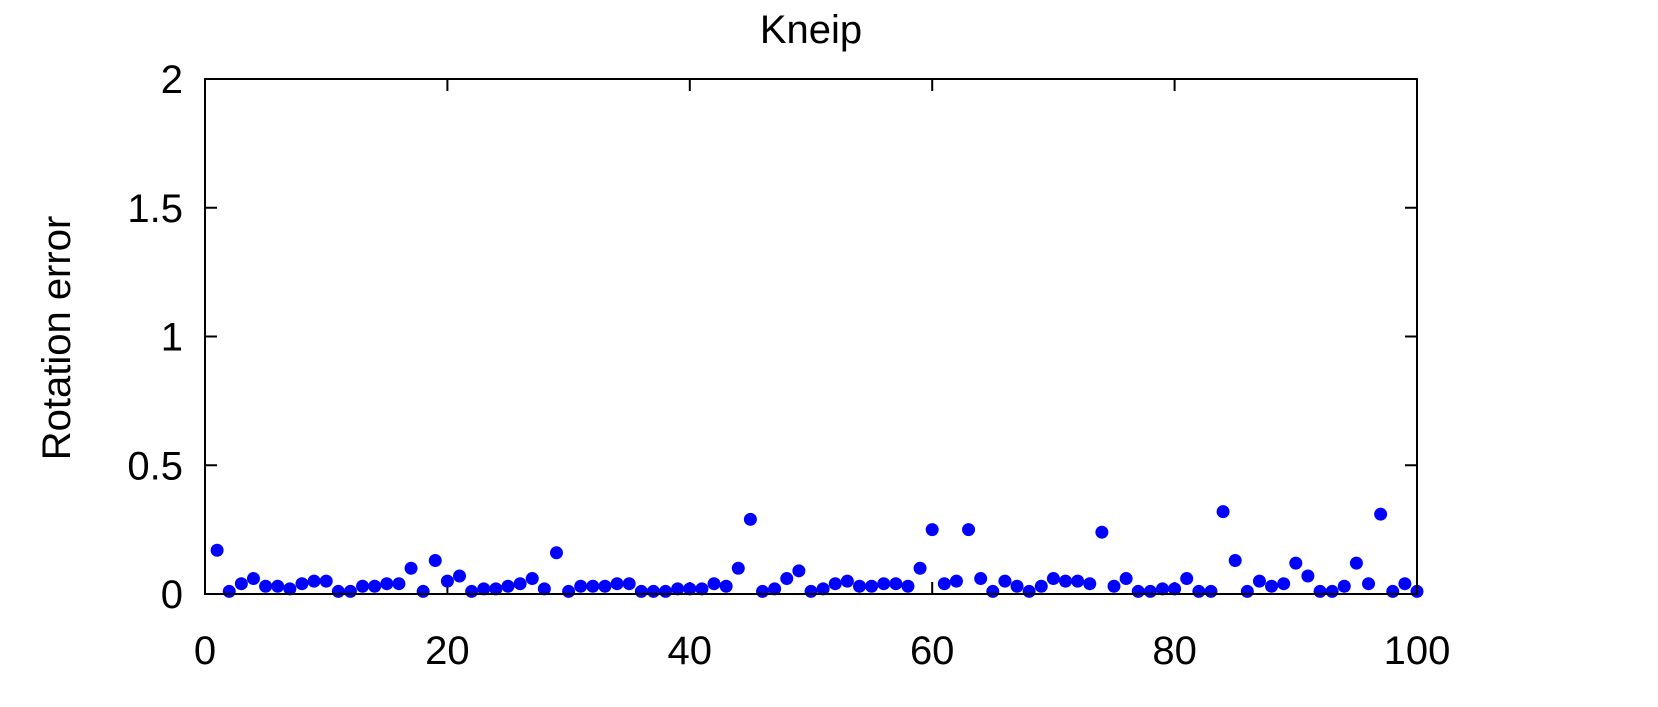 This screenshot has width=1658, height=707. I want to click on y-axis-label: Rotation error, so click(57, 338).